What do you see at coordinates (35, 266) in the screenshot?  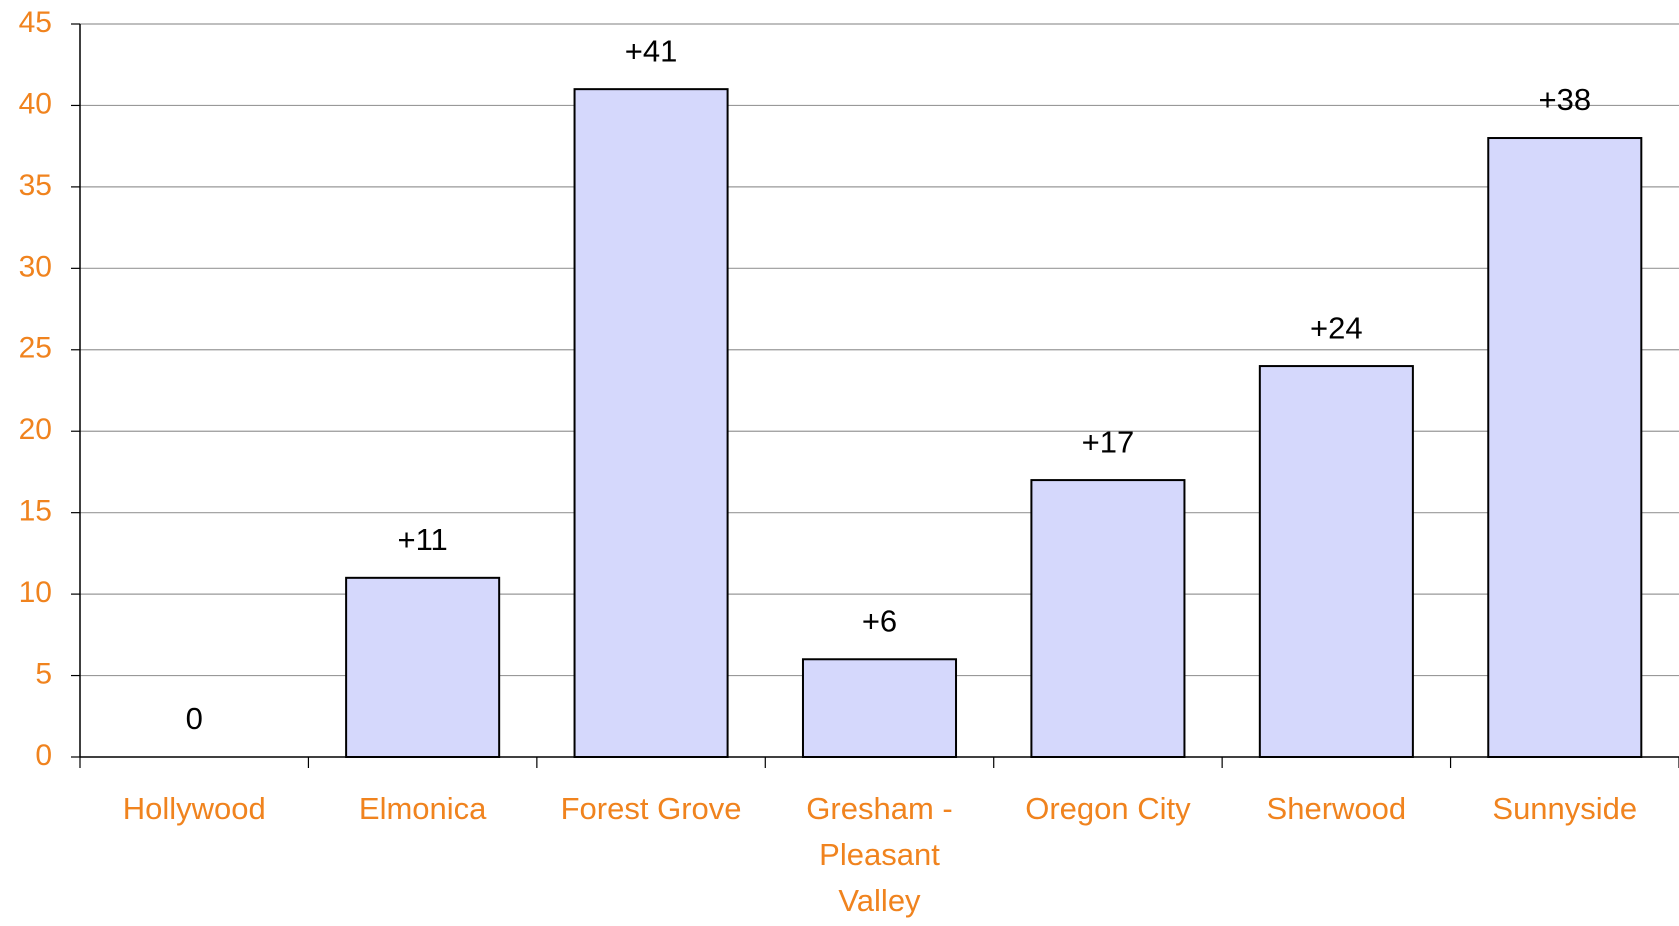 I see `y-tick-label: 30` at bounding box center [35, 266].